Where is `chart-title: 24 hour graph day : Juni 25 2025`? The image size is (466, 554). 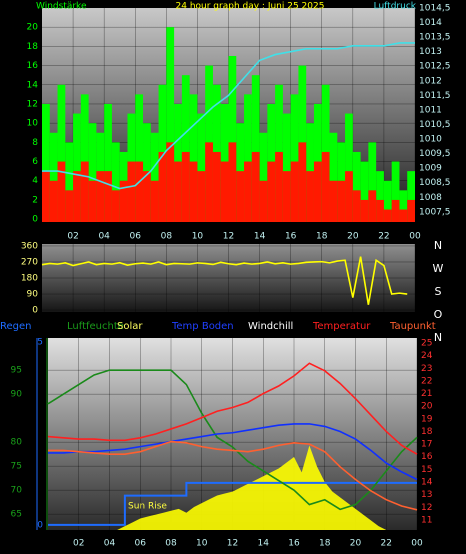 chart-title: 24 hour graph day : Juni 25 2025 is located at coordinates (250, 7).